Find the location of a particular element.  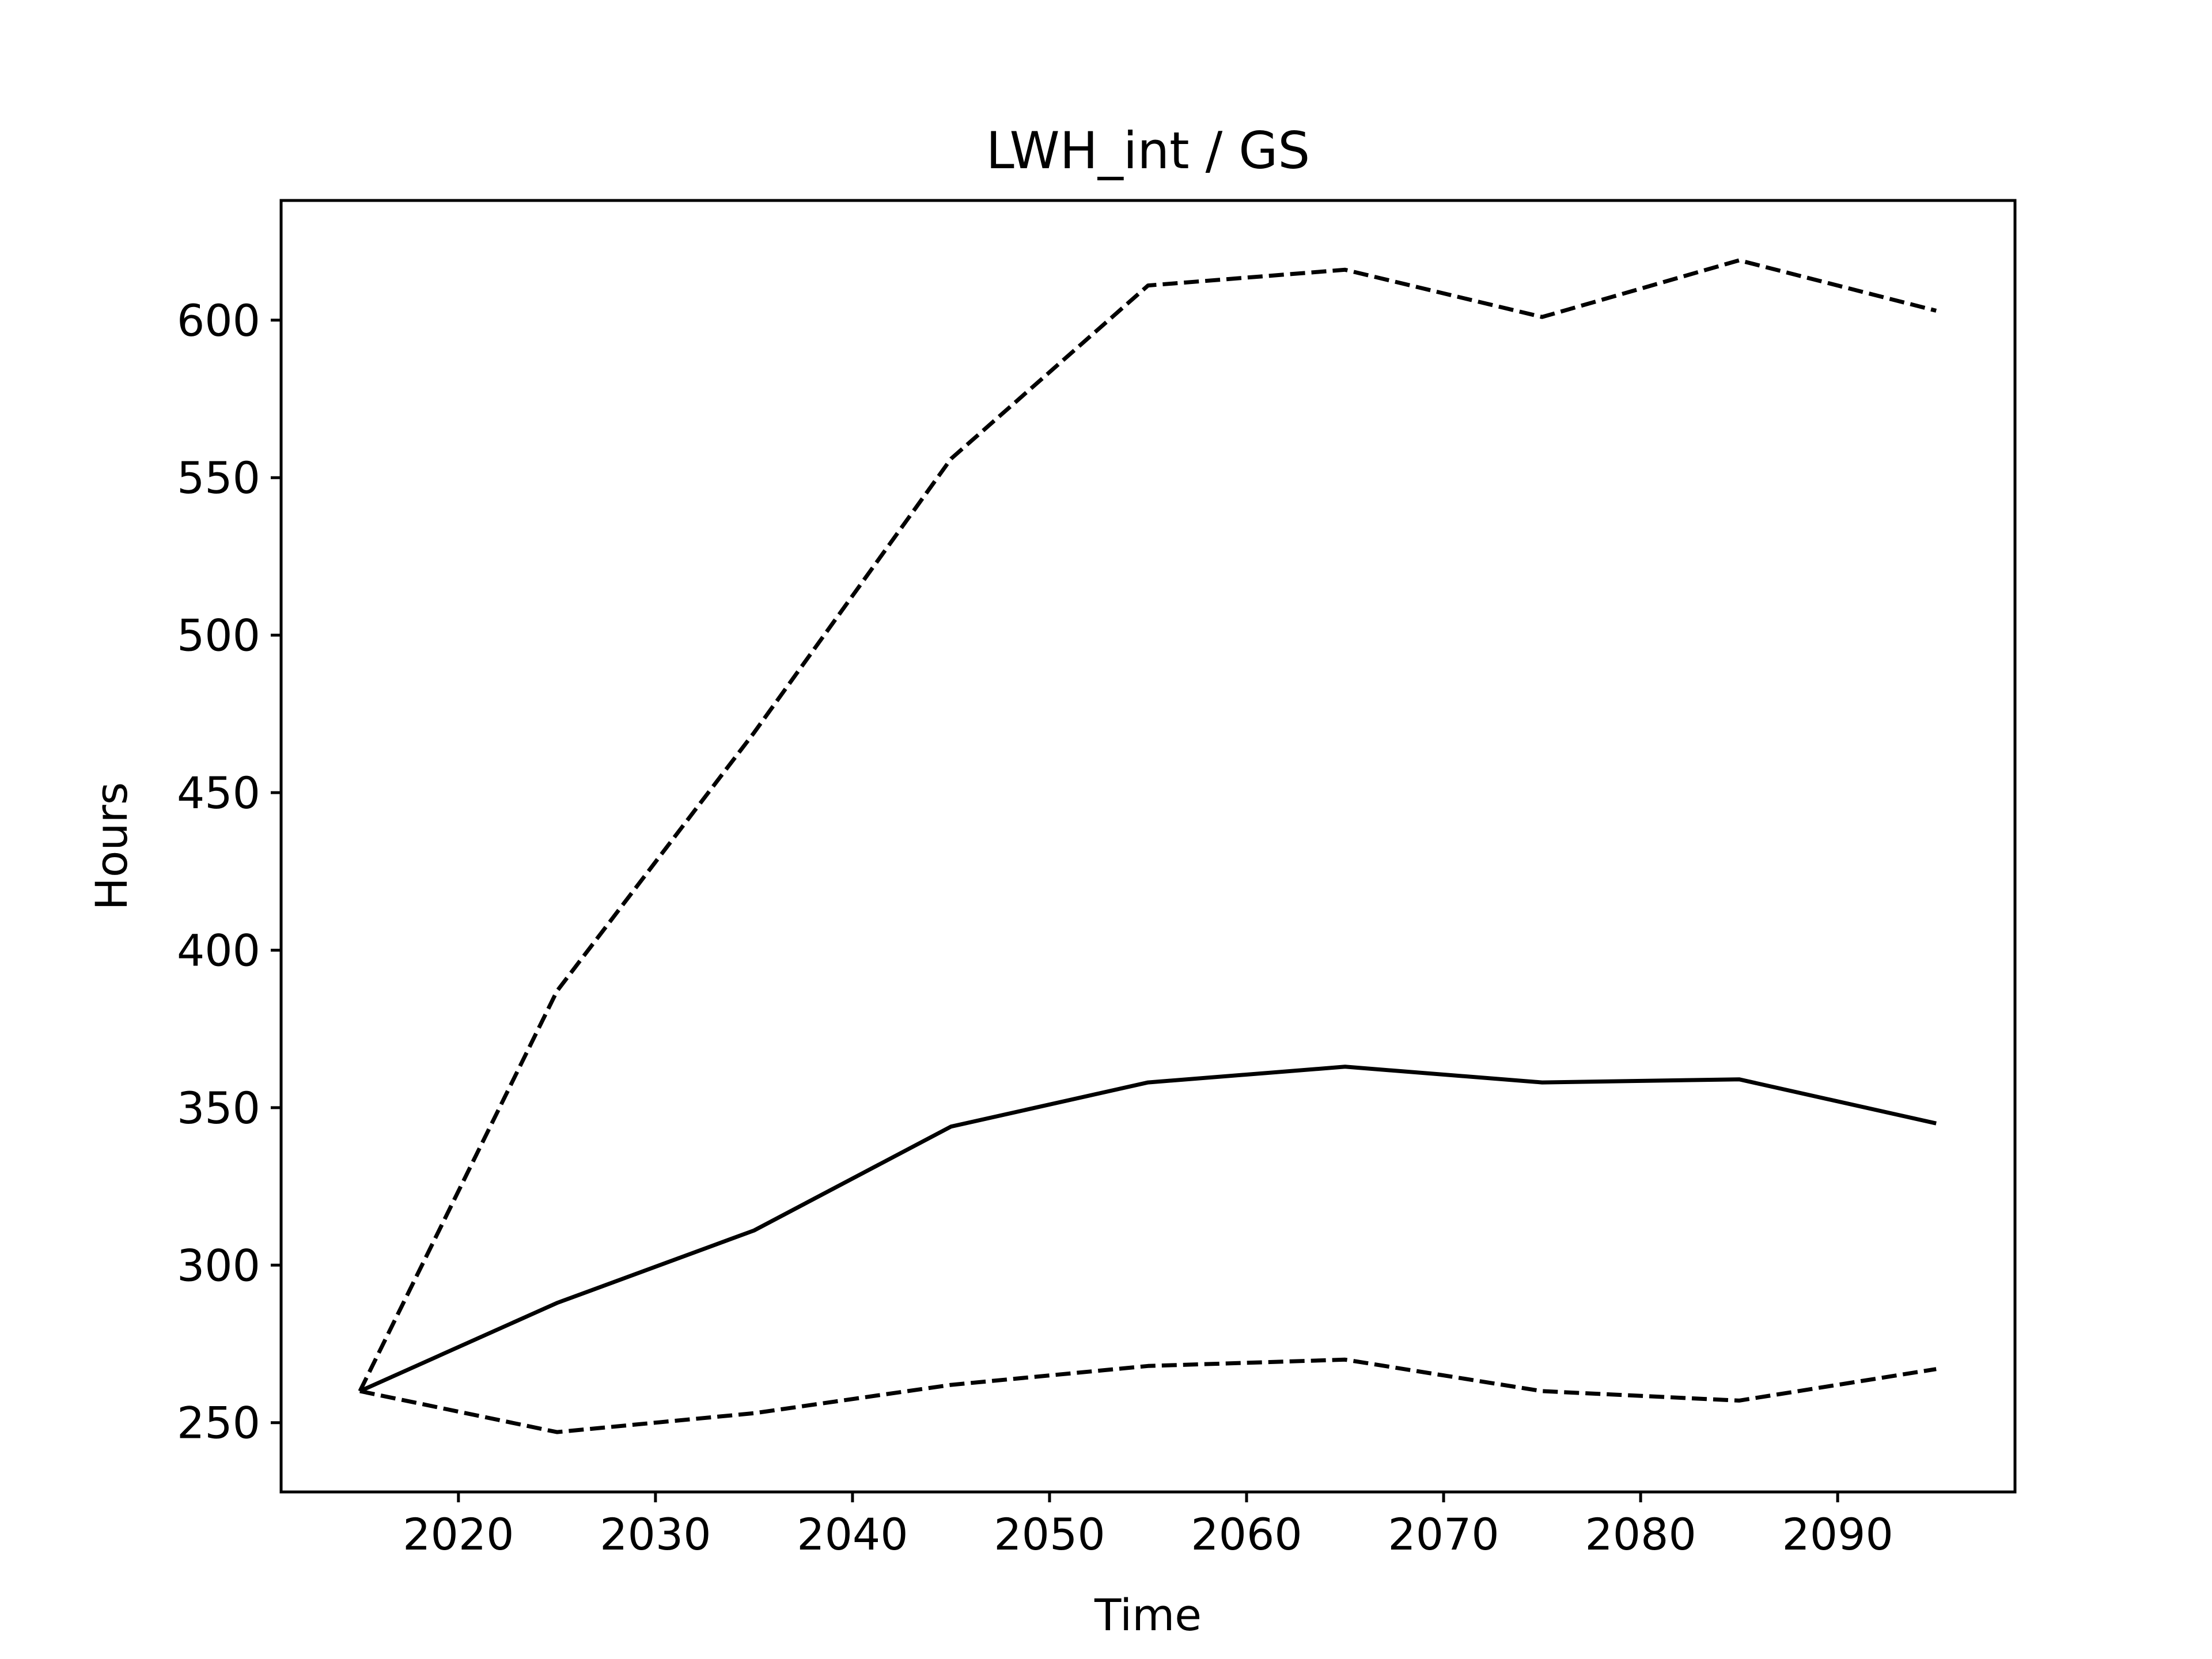

series-line-median is located at coordinates (1148, 1229).